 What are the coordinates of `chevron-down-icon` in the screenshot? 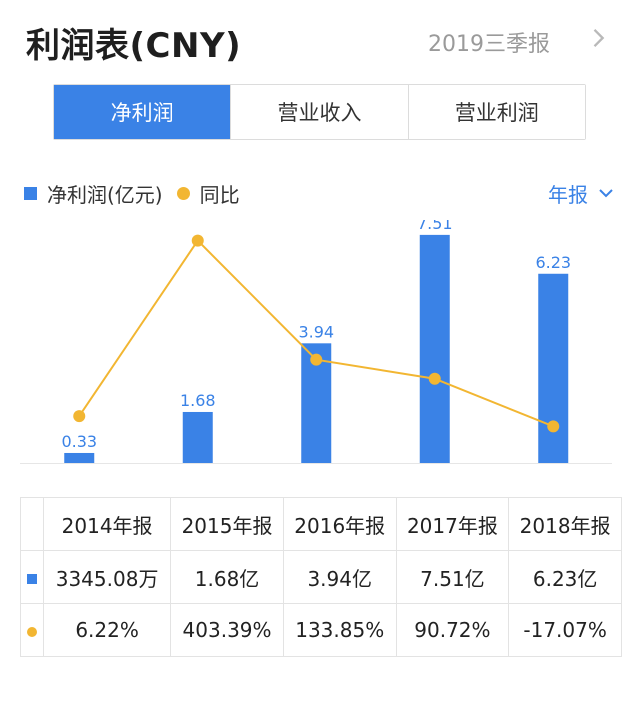 It's located at (606, 193).